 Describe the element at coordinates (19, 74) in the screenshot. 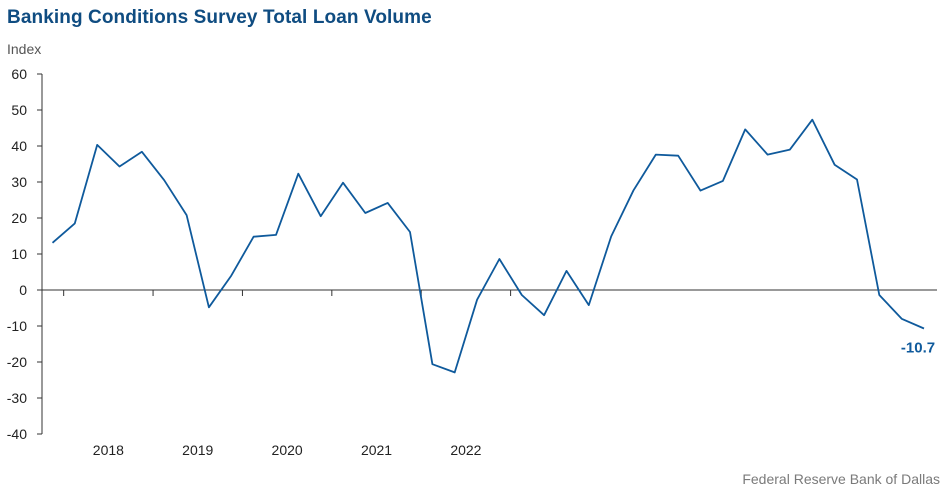

I see `y-tick-label: 60` at that location.